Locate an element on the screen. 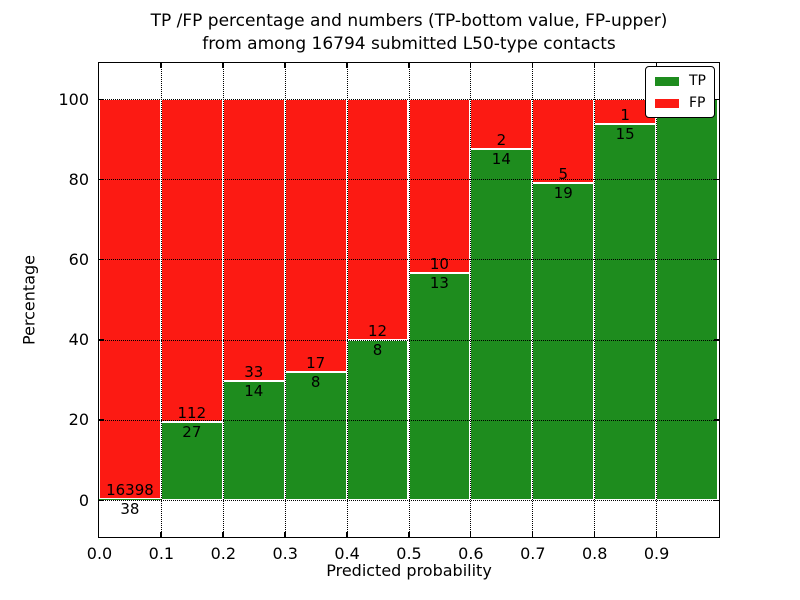 Image resolution: width=800 pixels, height=600 pixels. y-tick-label: 80 is located at coordinates (78, 179).